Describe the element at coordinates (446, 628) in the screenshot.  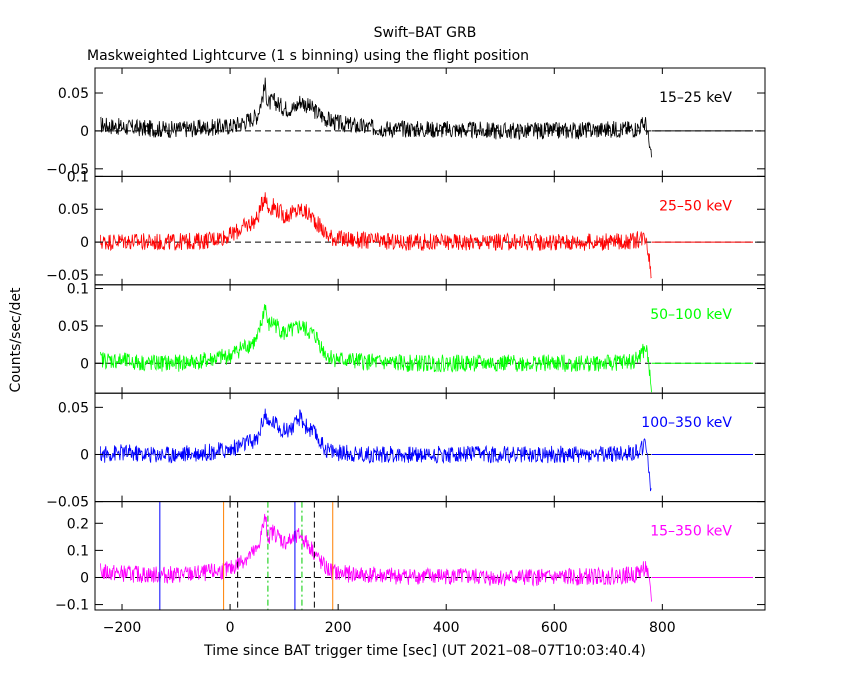
I see `x-tick-label: 400` at that location.